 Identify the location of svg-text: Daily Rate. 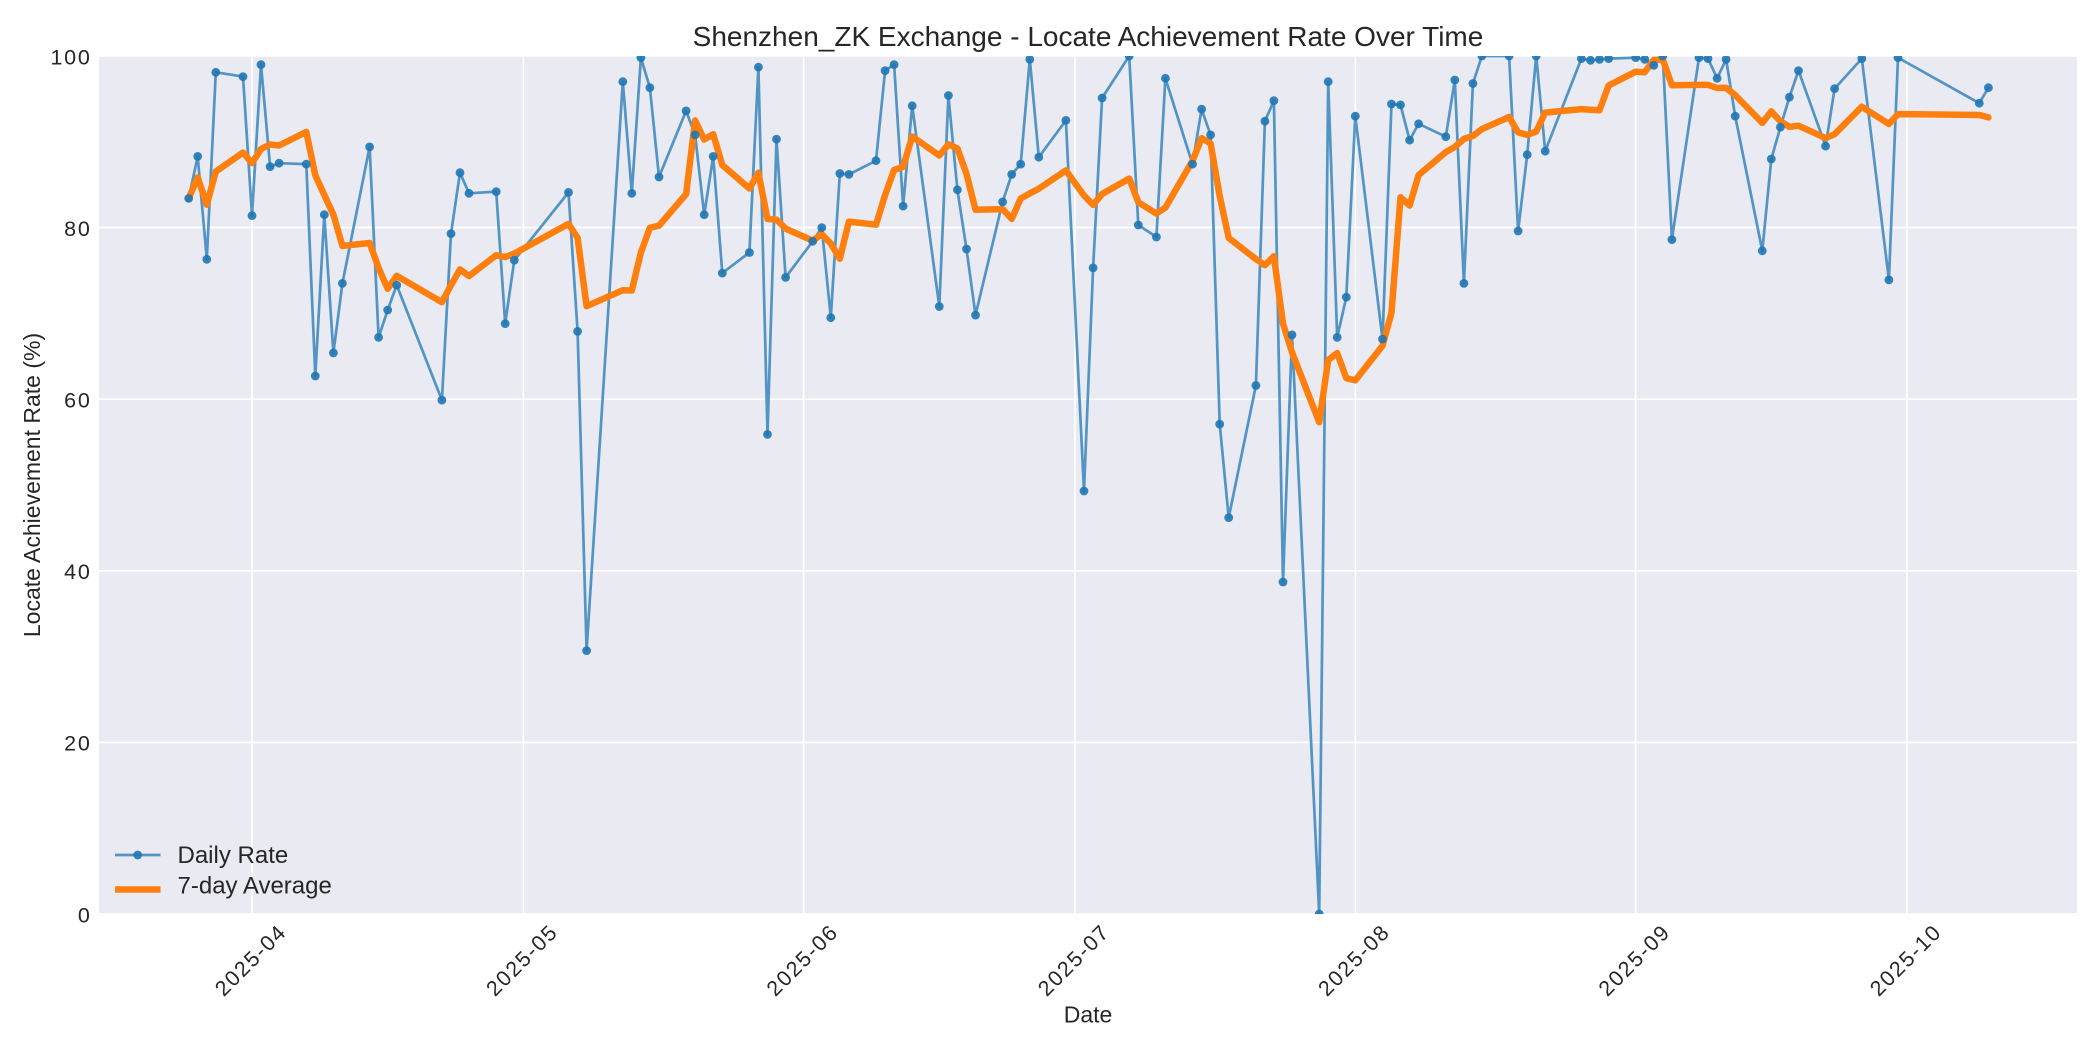
(233, 855).